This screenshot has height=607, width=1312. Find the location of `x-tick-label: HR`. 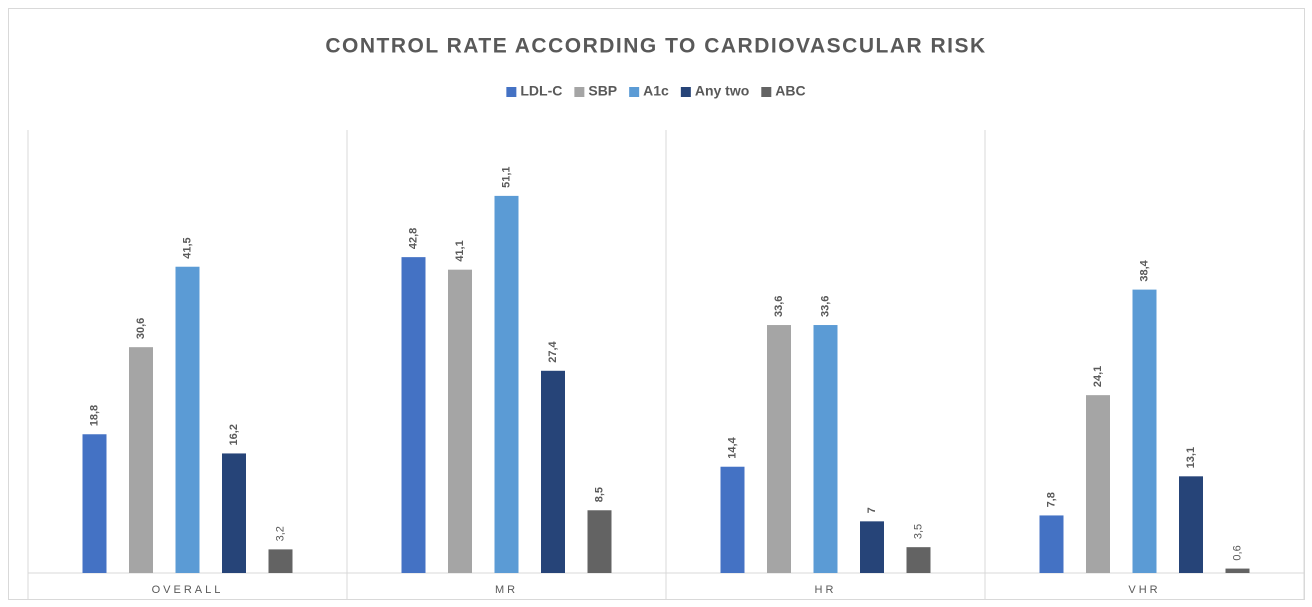

x-tick-label: HR is located at coordinates (826, 590).